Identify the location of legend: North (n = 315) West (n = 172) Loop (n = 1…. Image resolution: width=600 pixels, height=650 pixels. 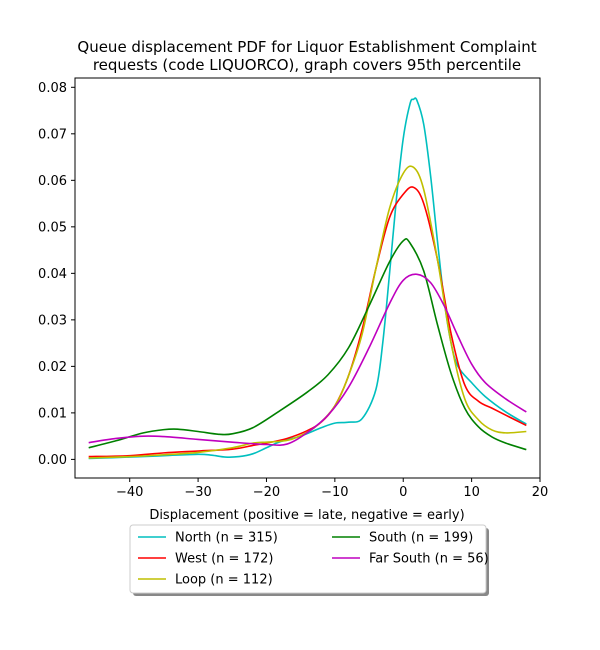
(309, 560).